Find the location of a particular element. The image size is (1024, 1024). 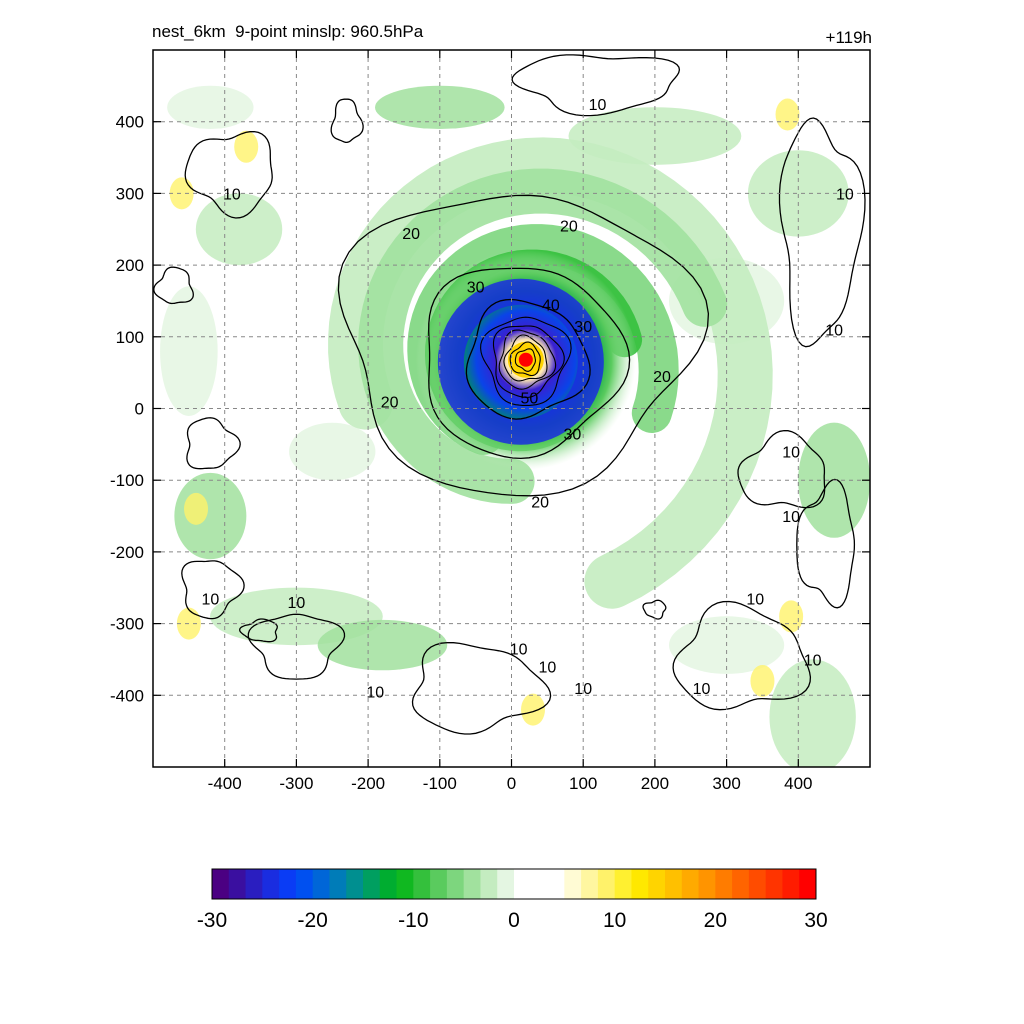

colorbar-tick-label: -10 is located at coordinates (413, 920).